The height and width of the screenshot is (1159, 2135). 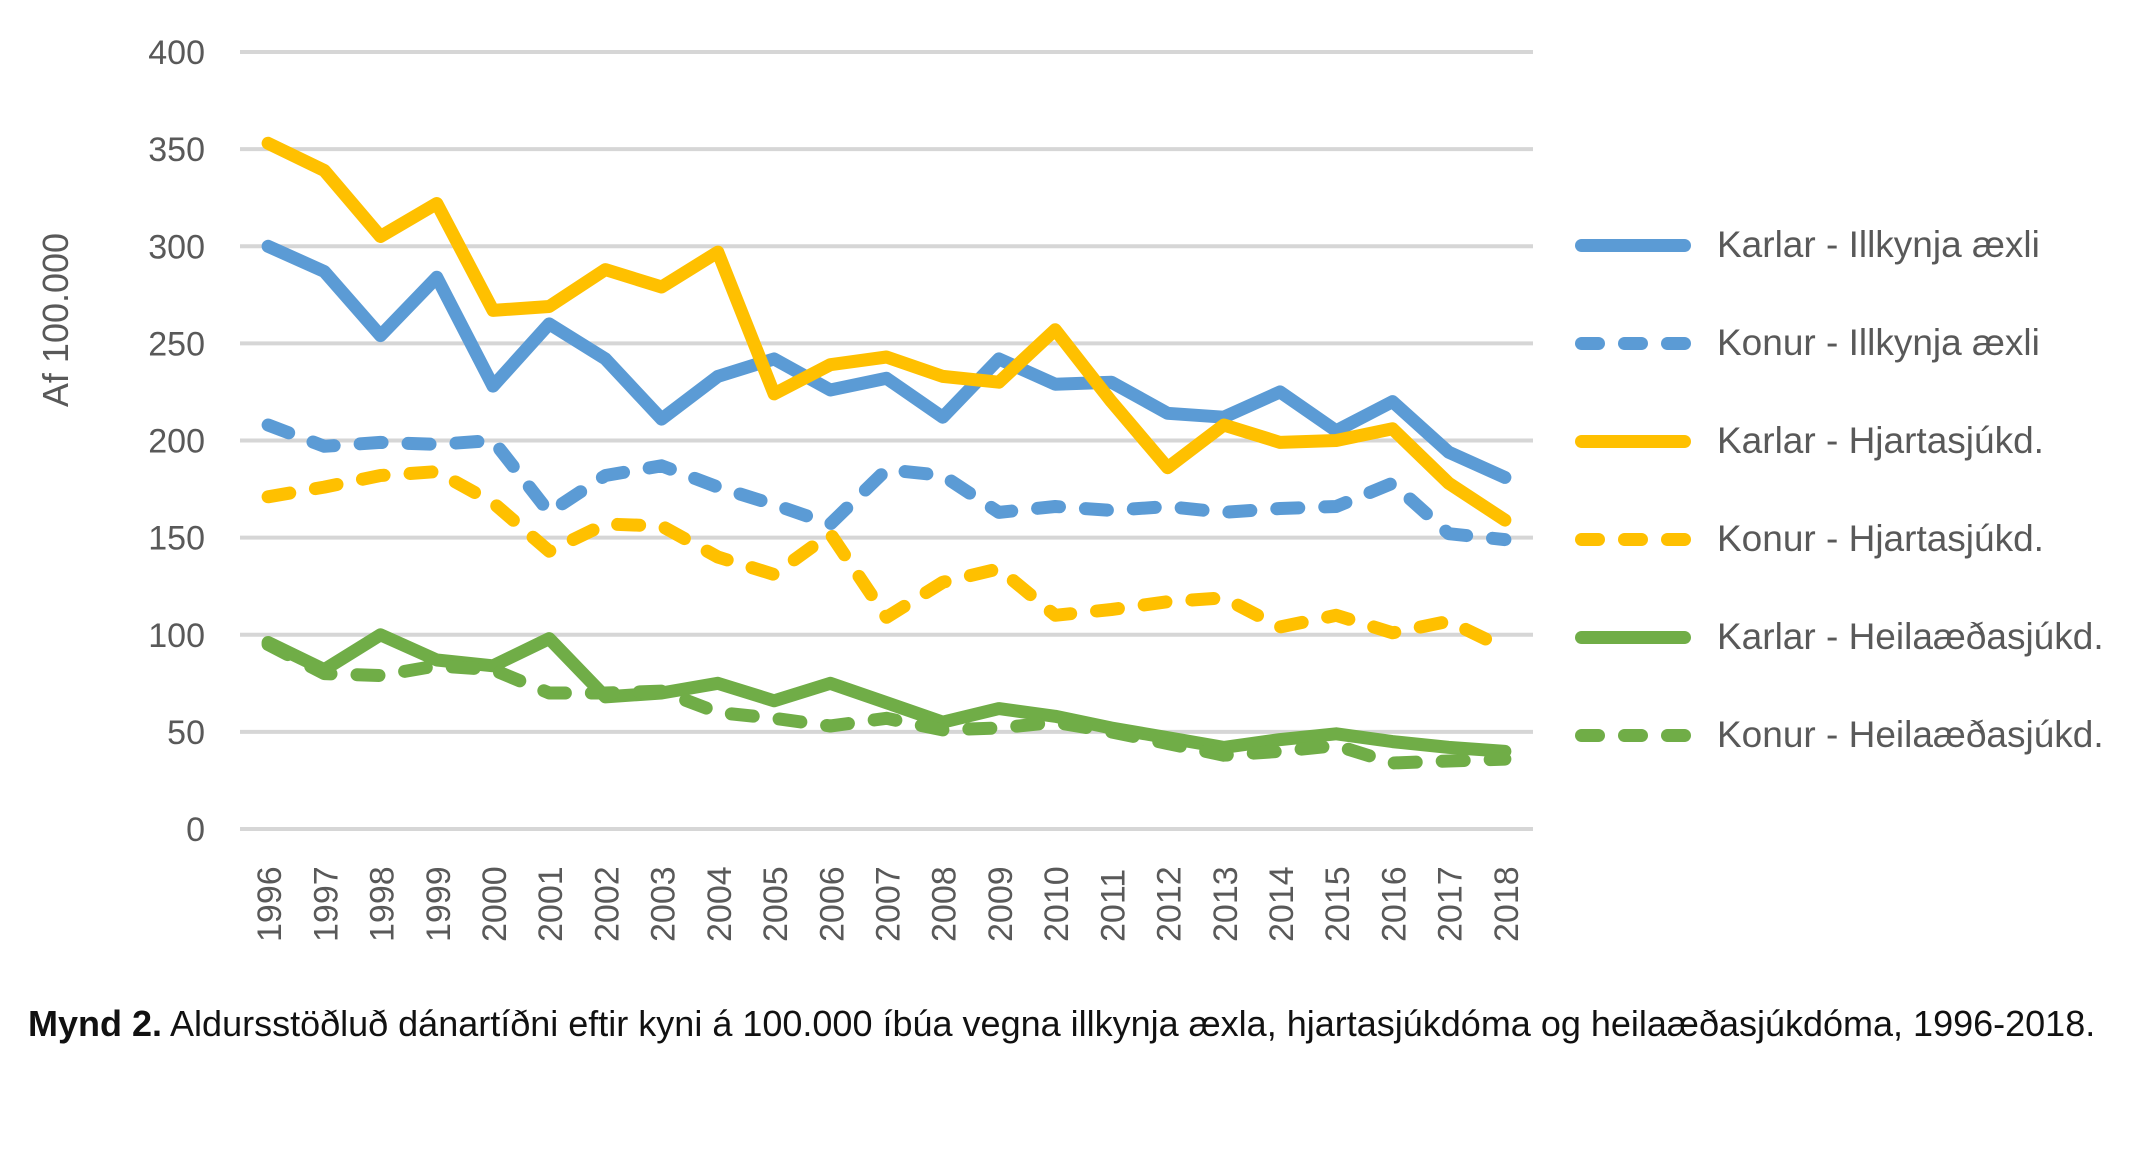 What do you see at coordinates (1880, 538) in the screenshot?
I see `legend-label: Konur - Hjartasjúkd.` at bounding box center [1880, 538].